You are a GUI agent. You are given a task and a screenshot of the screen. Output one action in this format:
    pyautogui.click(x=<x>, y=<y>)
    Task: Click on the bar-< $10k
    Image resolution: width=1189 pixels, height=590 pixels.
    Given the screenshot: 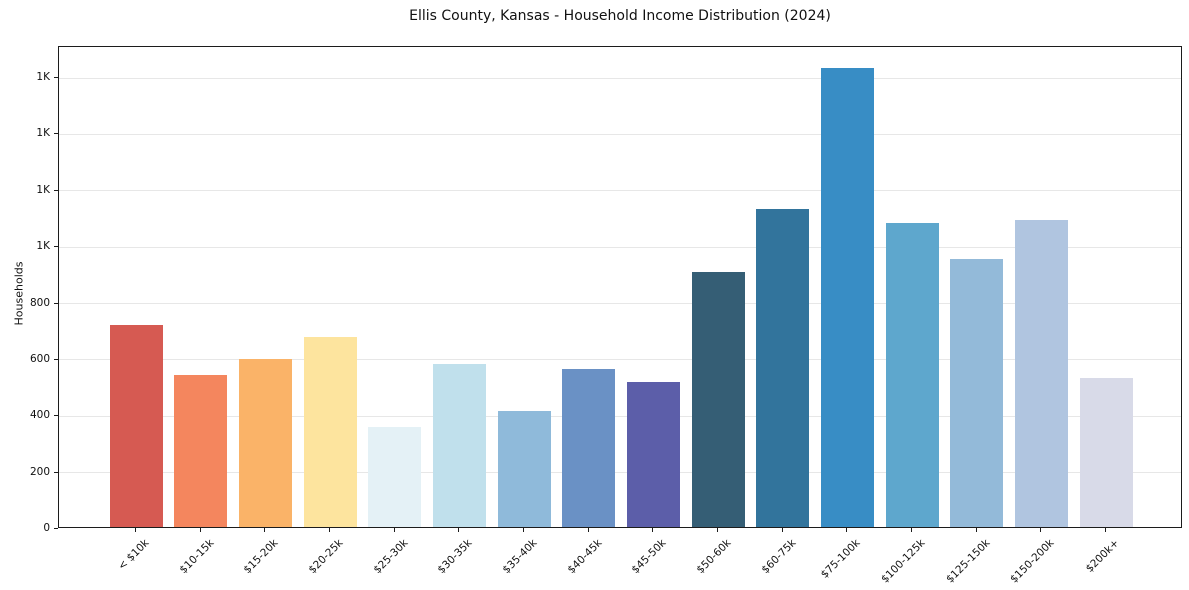 What is the action you would take?
    pyautogui.click(x=136, y=426)
    